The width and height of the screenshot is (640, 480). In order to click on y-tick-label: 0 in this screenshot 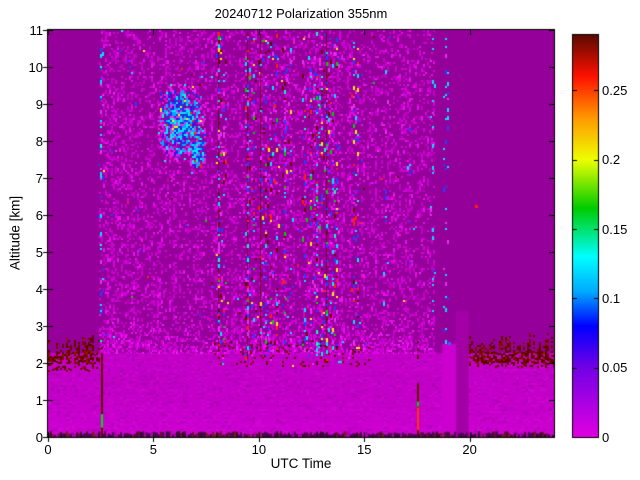, I will do `click(39, 437)`.